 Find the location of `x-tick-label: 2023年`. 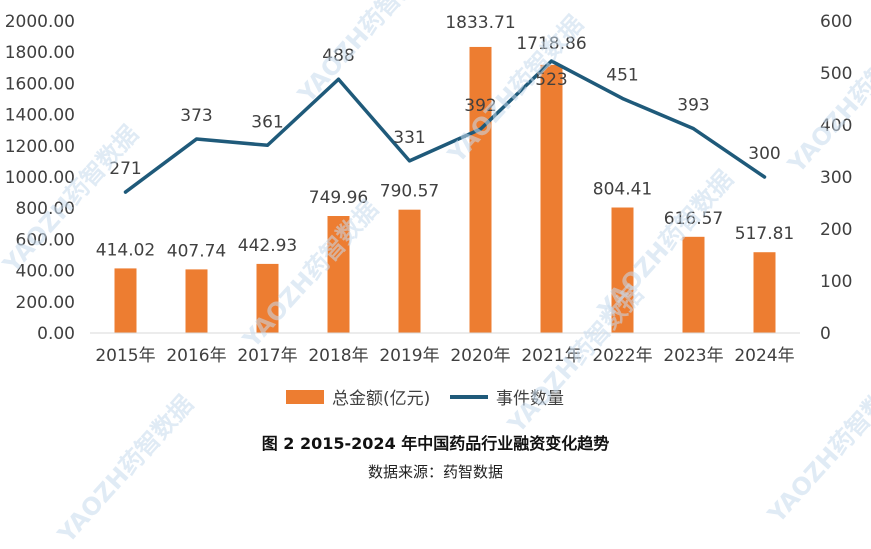

x-tick-label: 2023年 is located at coordinates (693, 356).